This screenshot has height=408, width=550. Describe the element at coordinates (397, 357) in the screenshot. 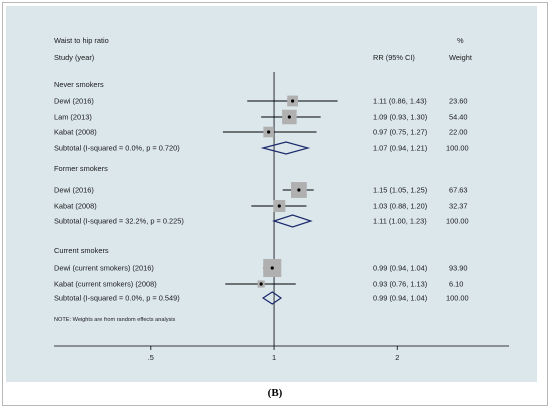

I see `x-tick-label: 2` at that location.